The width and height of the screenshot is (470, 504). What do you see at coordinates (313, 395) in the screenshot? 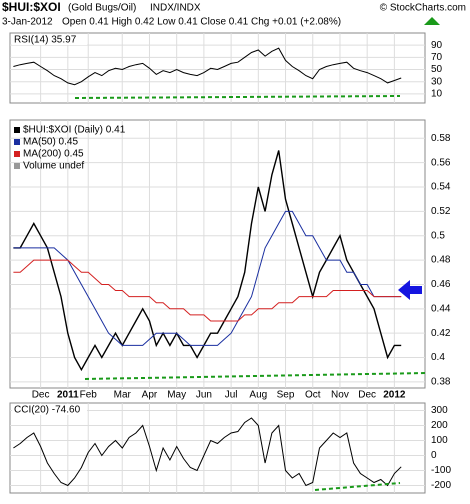
I see `x-tick-label: Oct` at bounding box center [313, 395].